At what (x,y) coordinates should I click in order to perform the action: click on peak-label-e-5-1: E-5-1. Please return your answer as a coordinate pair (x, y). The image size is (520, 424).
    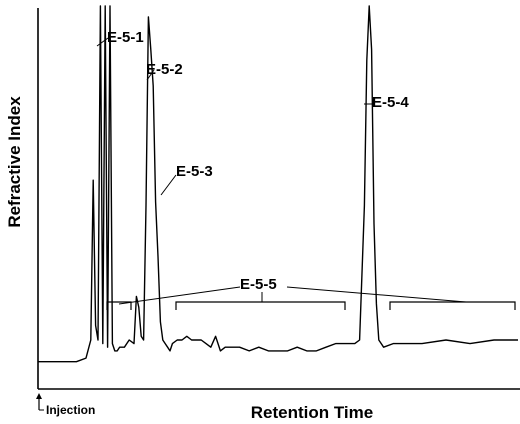
    Looking at the image, I should click on (120, 38).